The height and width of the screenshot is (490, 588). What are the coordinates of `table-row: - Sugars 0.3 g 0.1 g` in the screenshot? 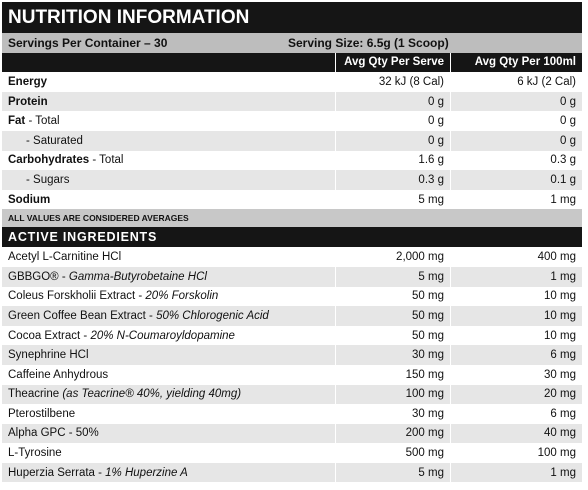 It's located at (292, 180).